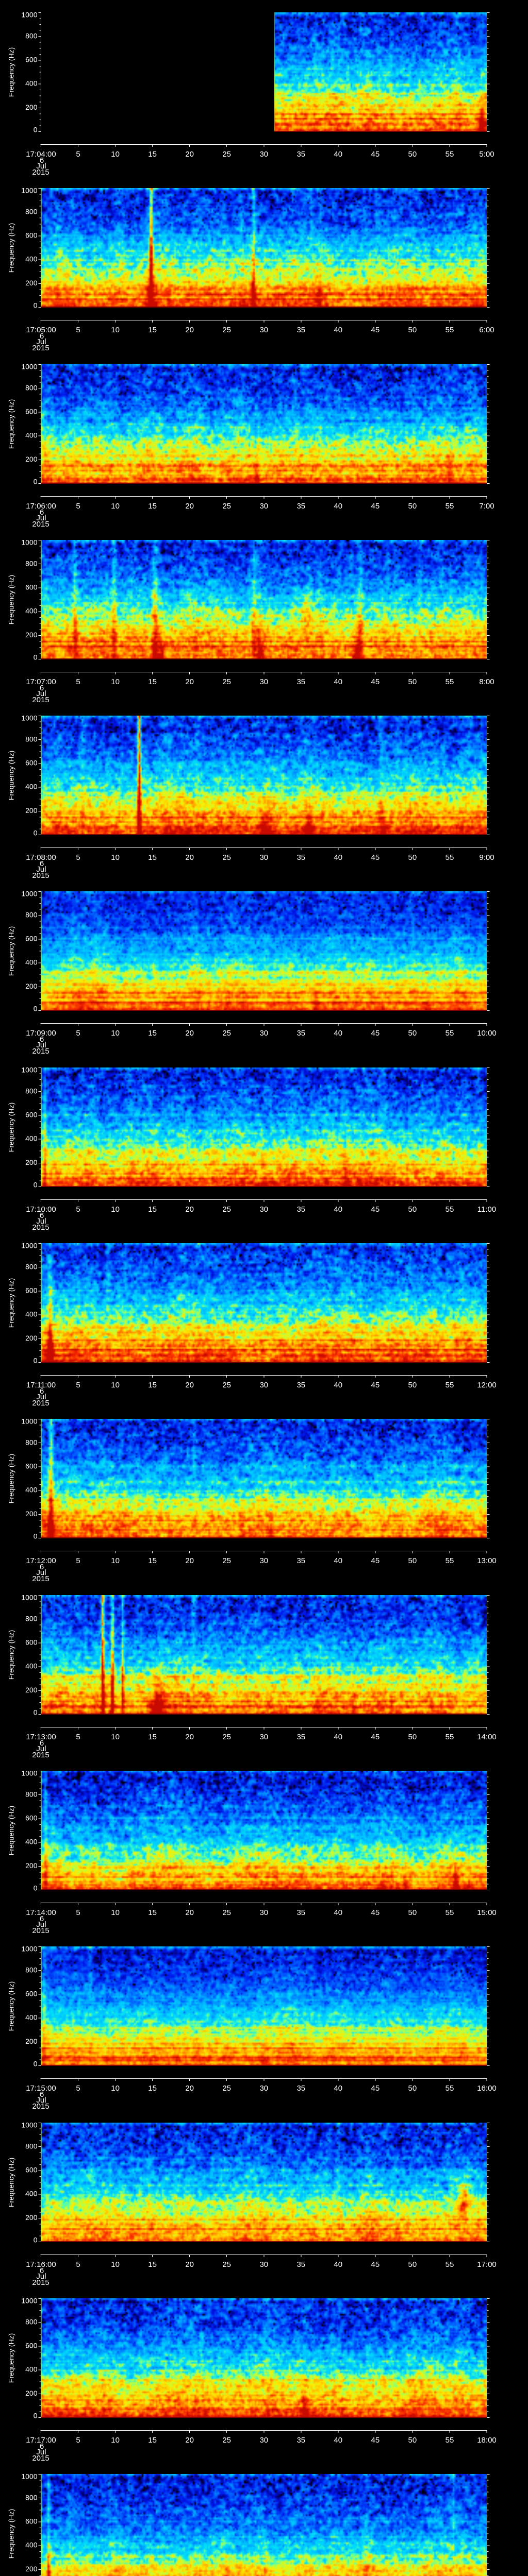 Image resolution: width=528 pixels, height=2576 pixels. Describe the element at coordinates (41, 1560) in the screenshot. I see `svg-text: 17:12:00` at that location.